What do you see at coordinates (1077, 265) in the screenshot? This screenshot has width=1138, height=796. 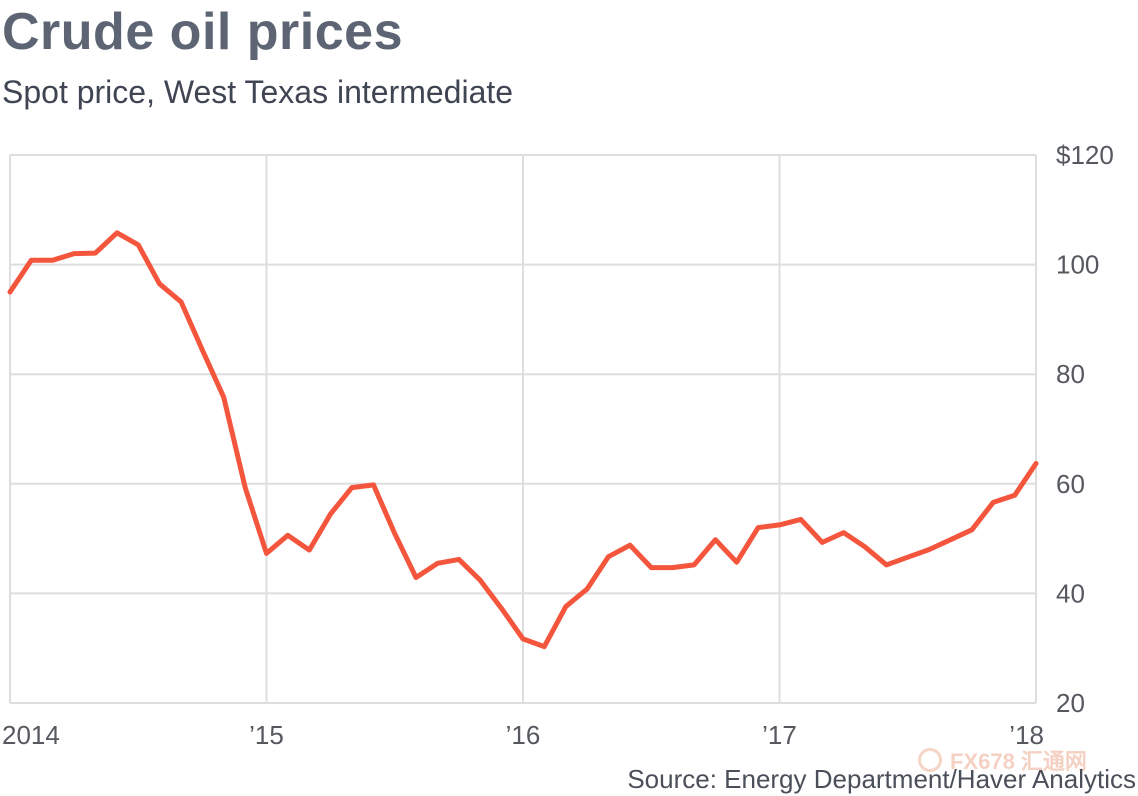 I see `y-tick-label: 100` at bounding box center [1077, 265].